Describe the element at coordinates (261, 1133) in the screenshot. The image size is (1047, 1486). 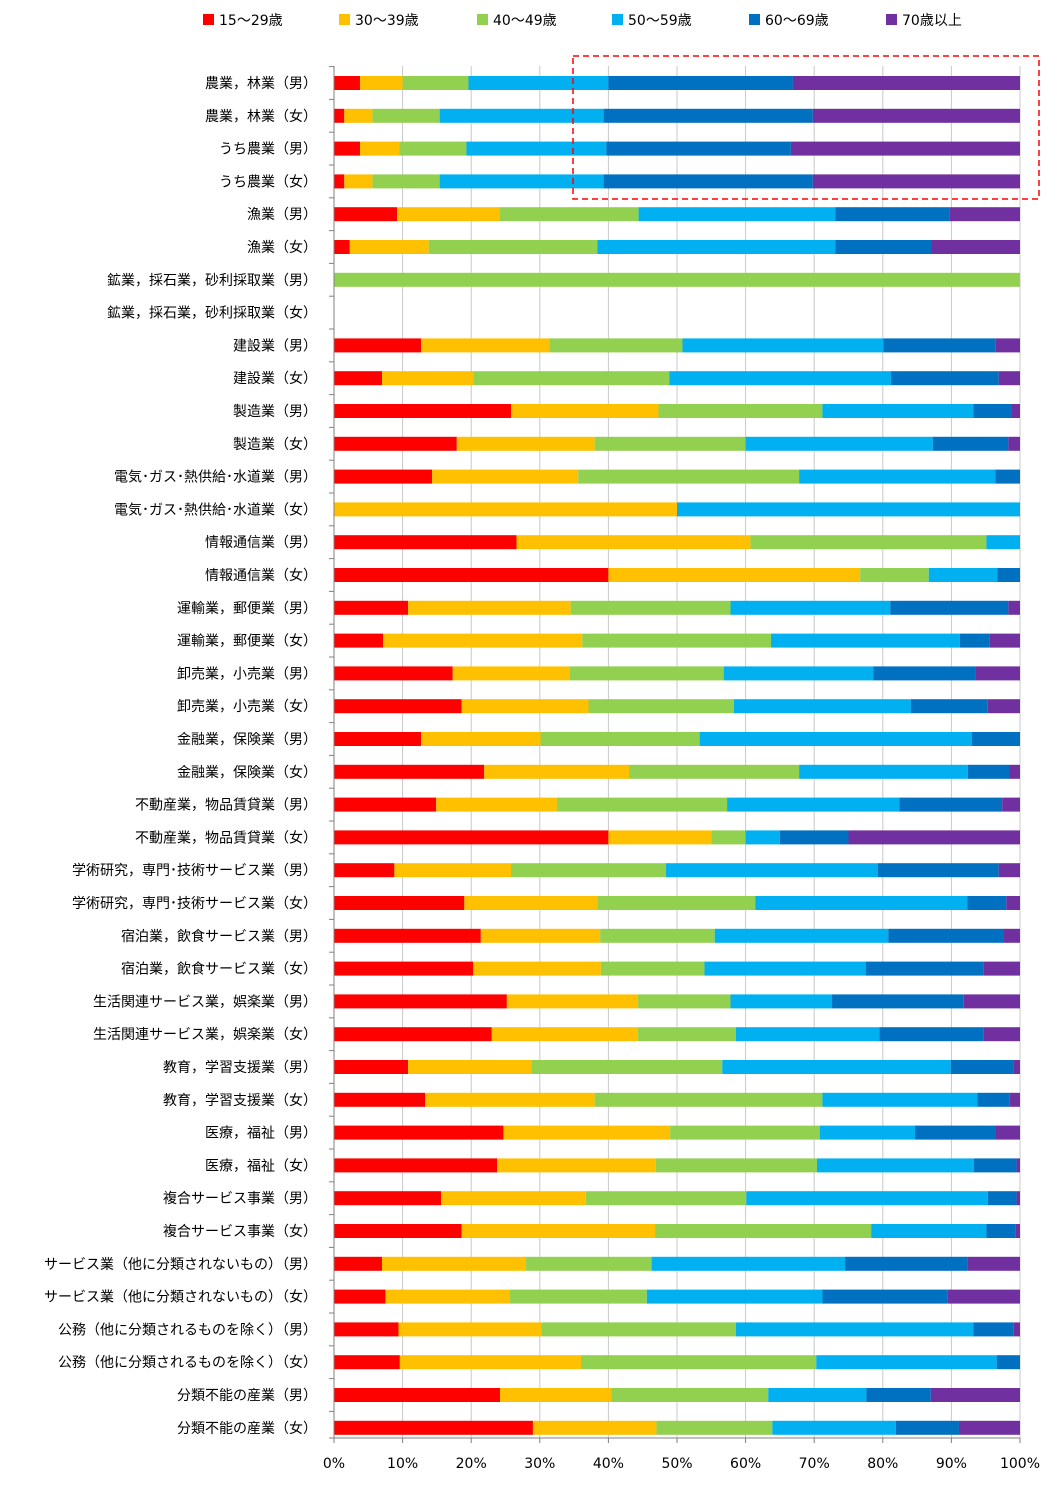
I see `category-label: 医療，福祉（男）` at that location.